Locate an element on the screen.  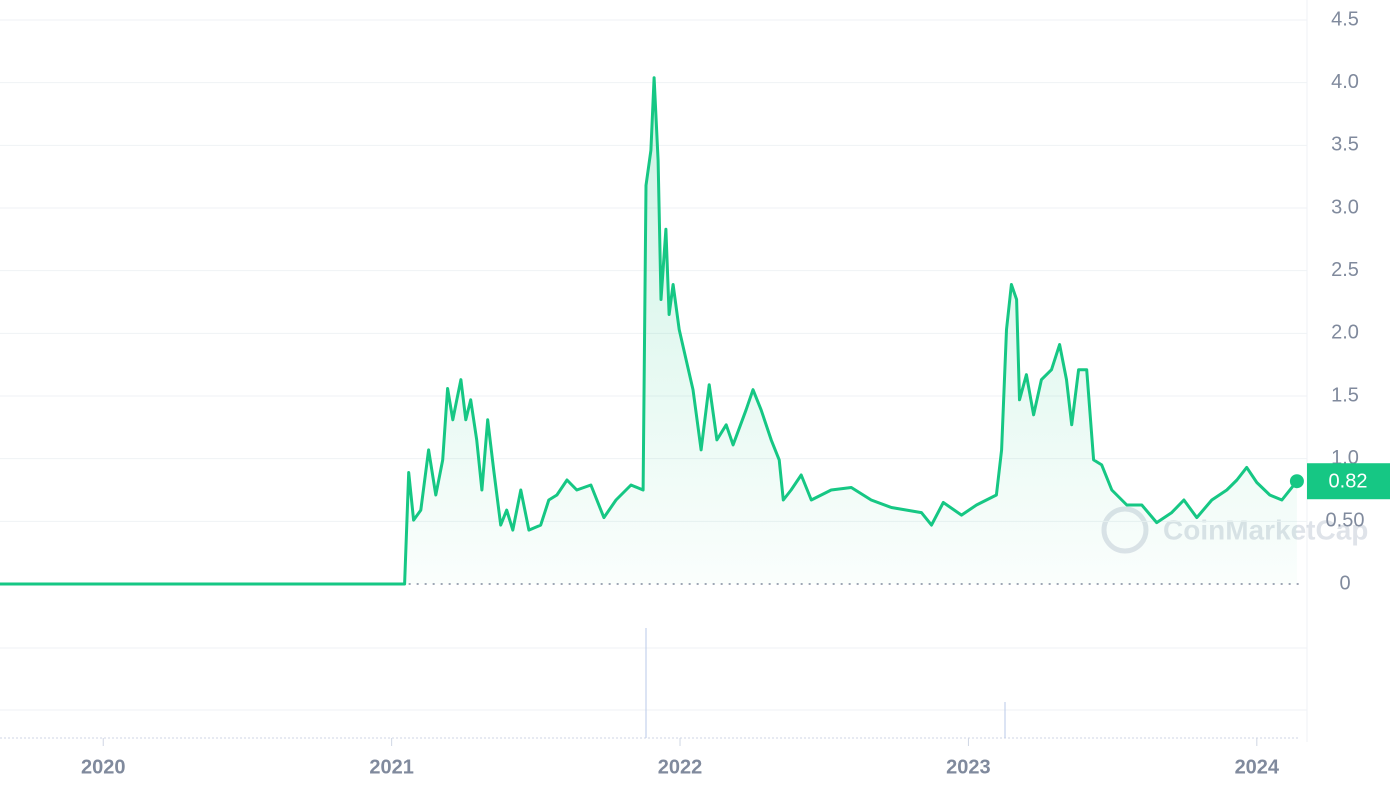
x-tick-label: 2020 is located at coordinates (103, 767).